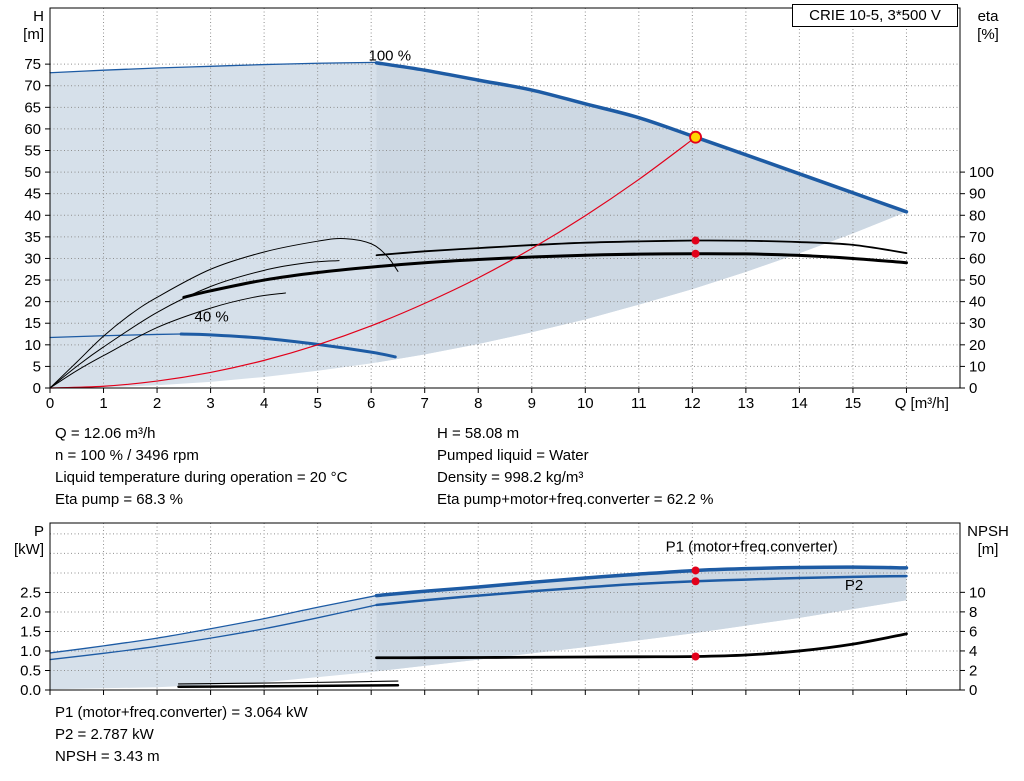  Describe the element at coordinates (973, 612) in the screenshot. I see `y-tick-label-right: 8` at that location.